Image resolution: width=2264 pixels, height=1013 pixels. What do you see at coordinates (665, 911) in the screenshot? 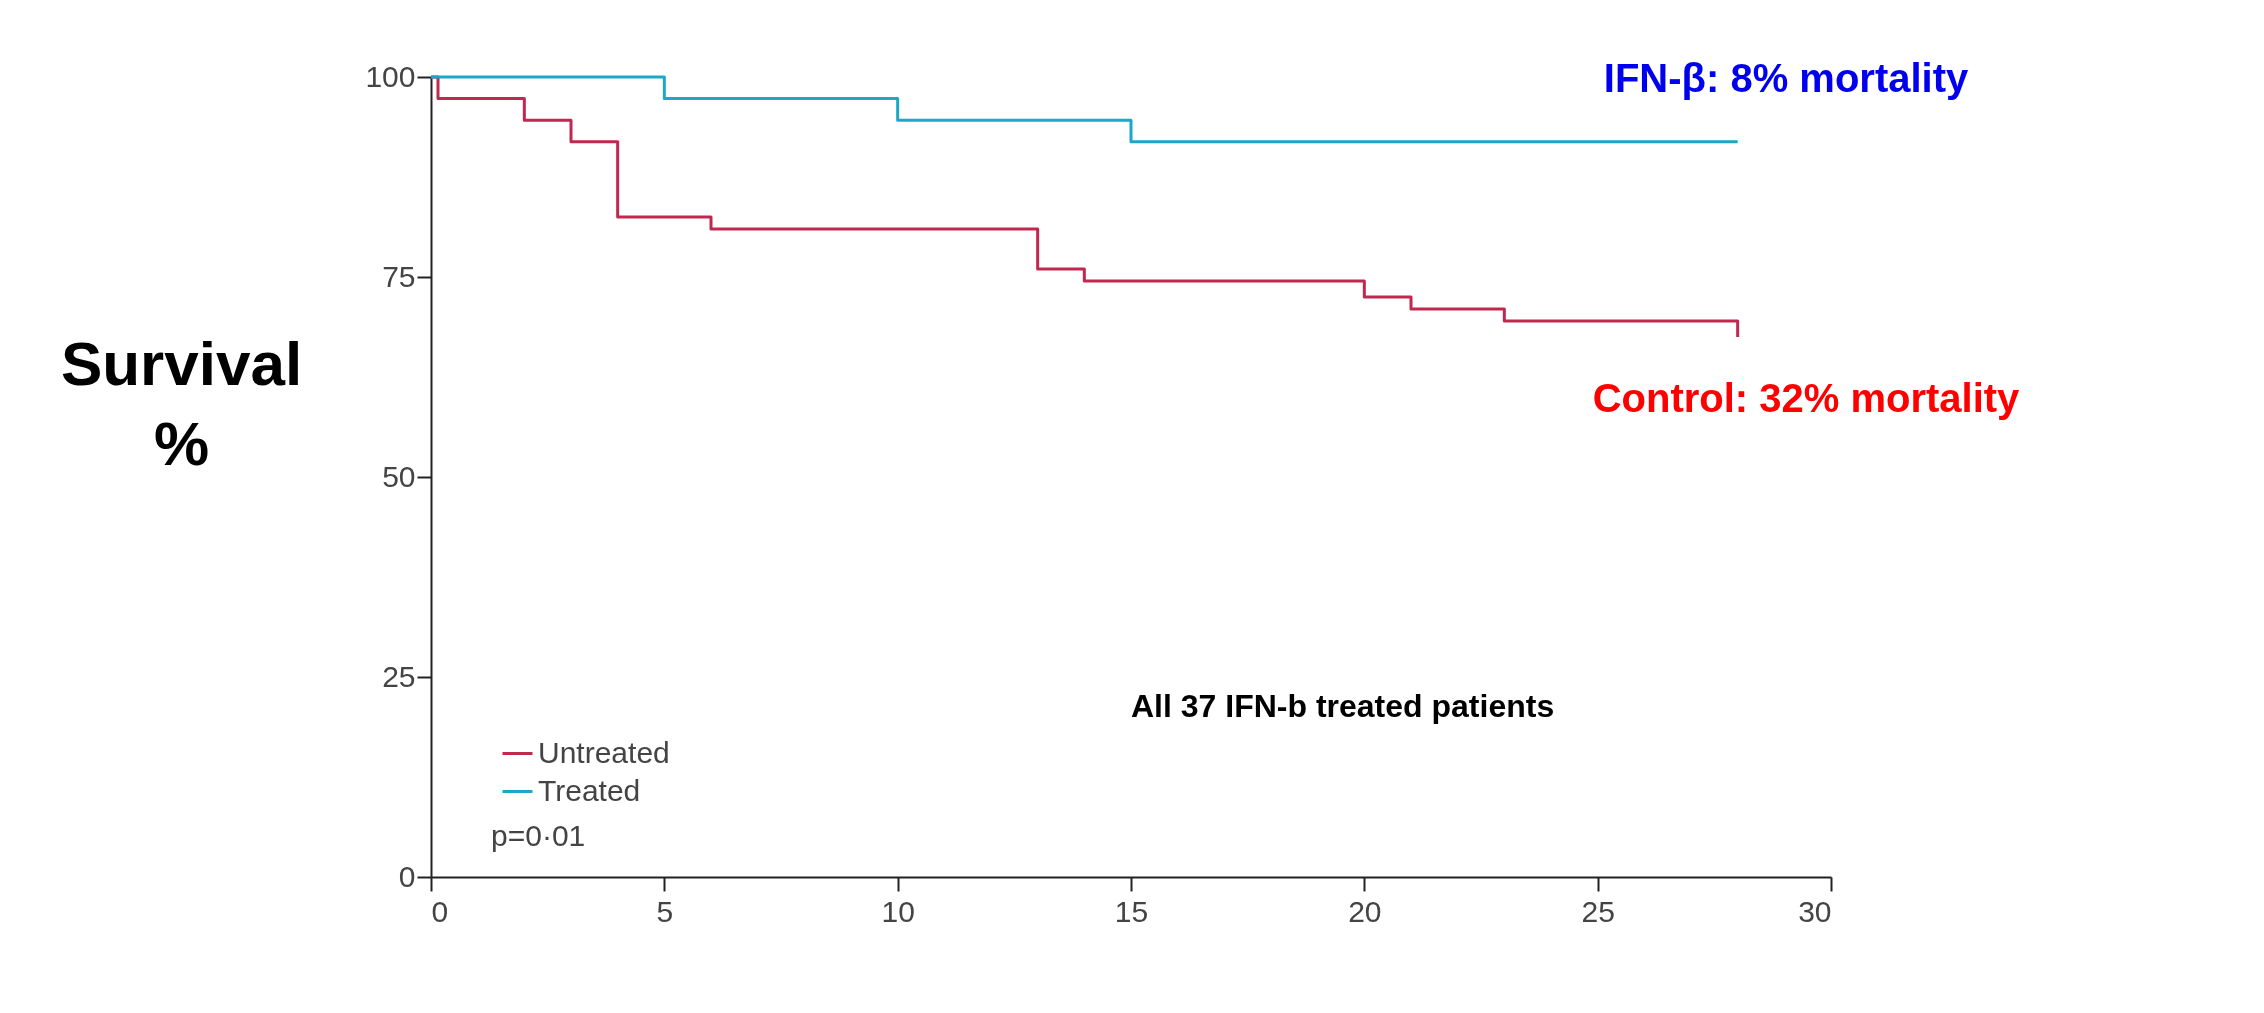
I see `x-tick-label: 5` at bounding box center [665, 911].